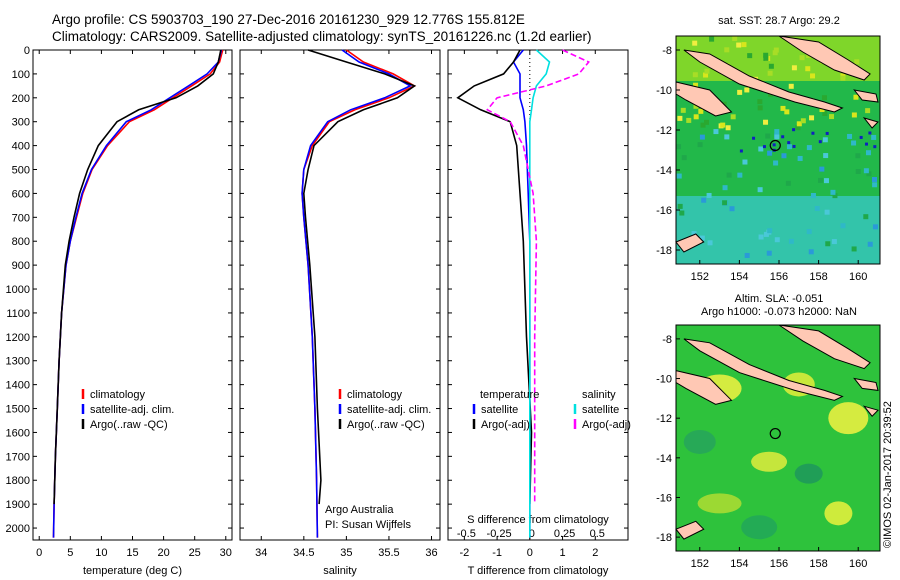  What do you see at coordinates (858, 277) in the screenshot?
I see `lon-tick-label: 160` at bounding box center [858, 277].